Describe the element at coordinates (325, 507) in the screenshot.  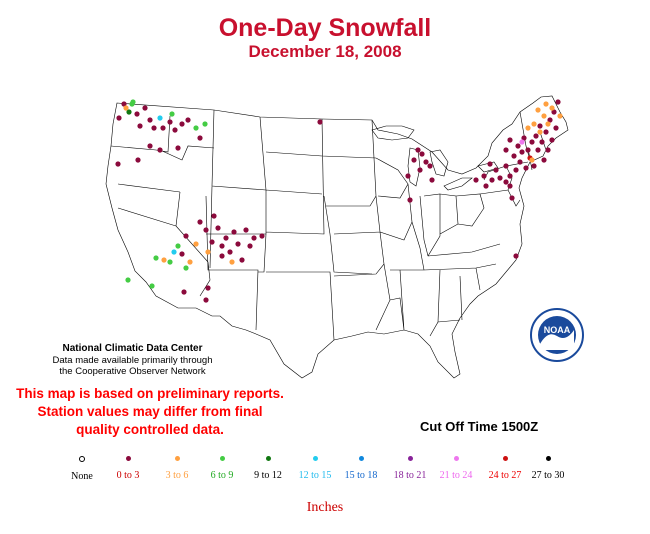
I see `legend-units: Inches` at that location.